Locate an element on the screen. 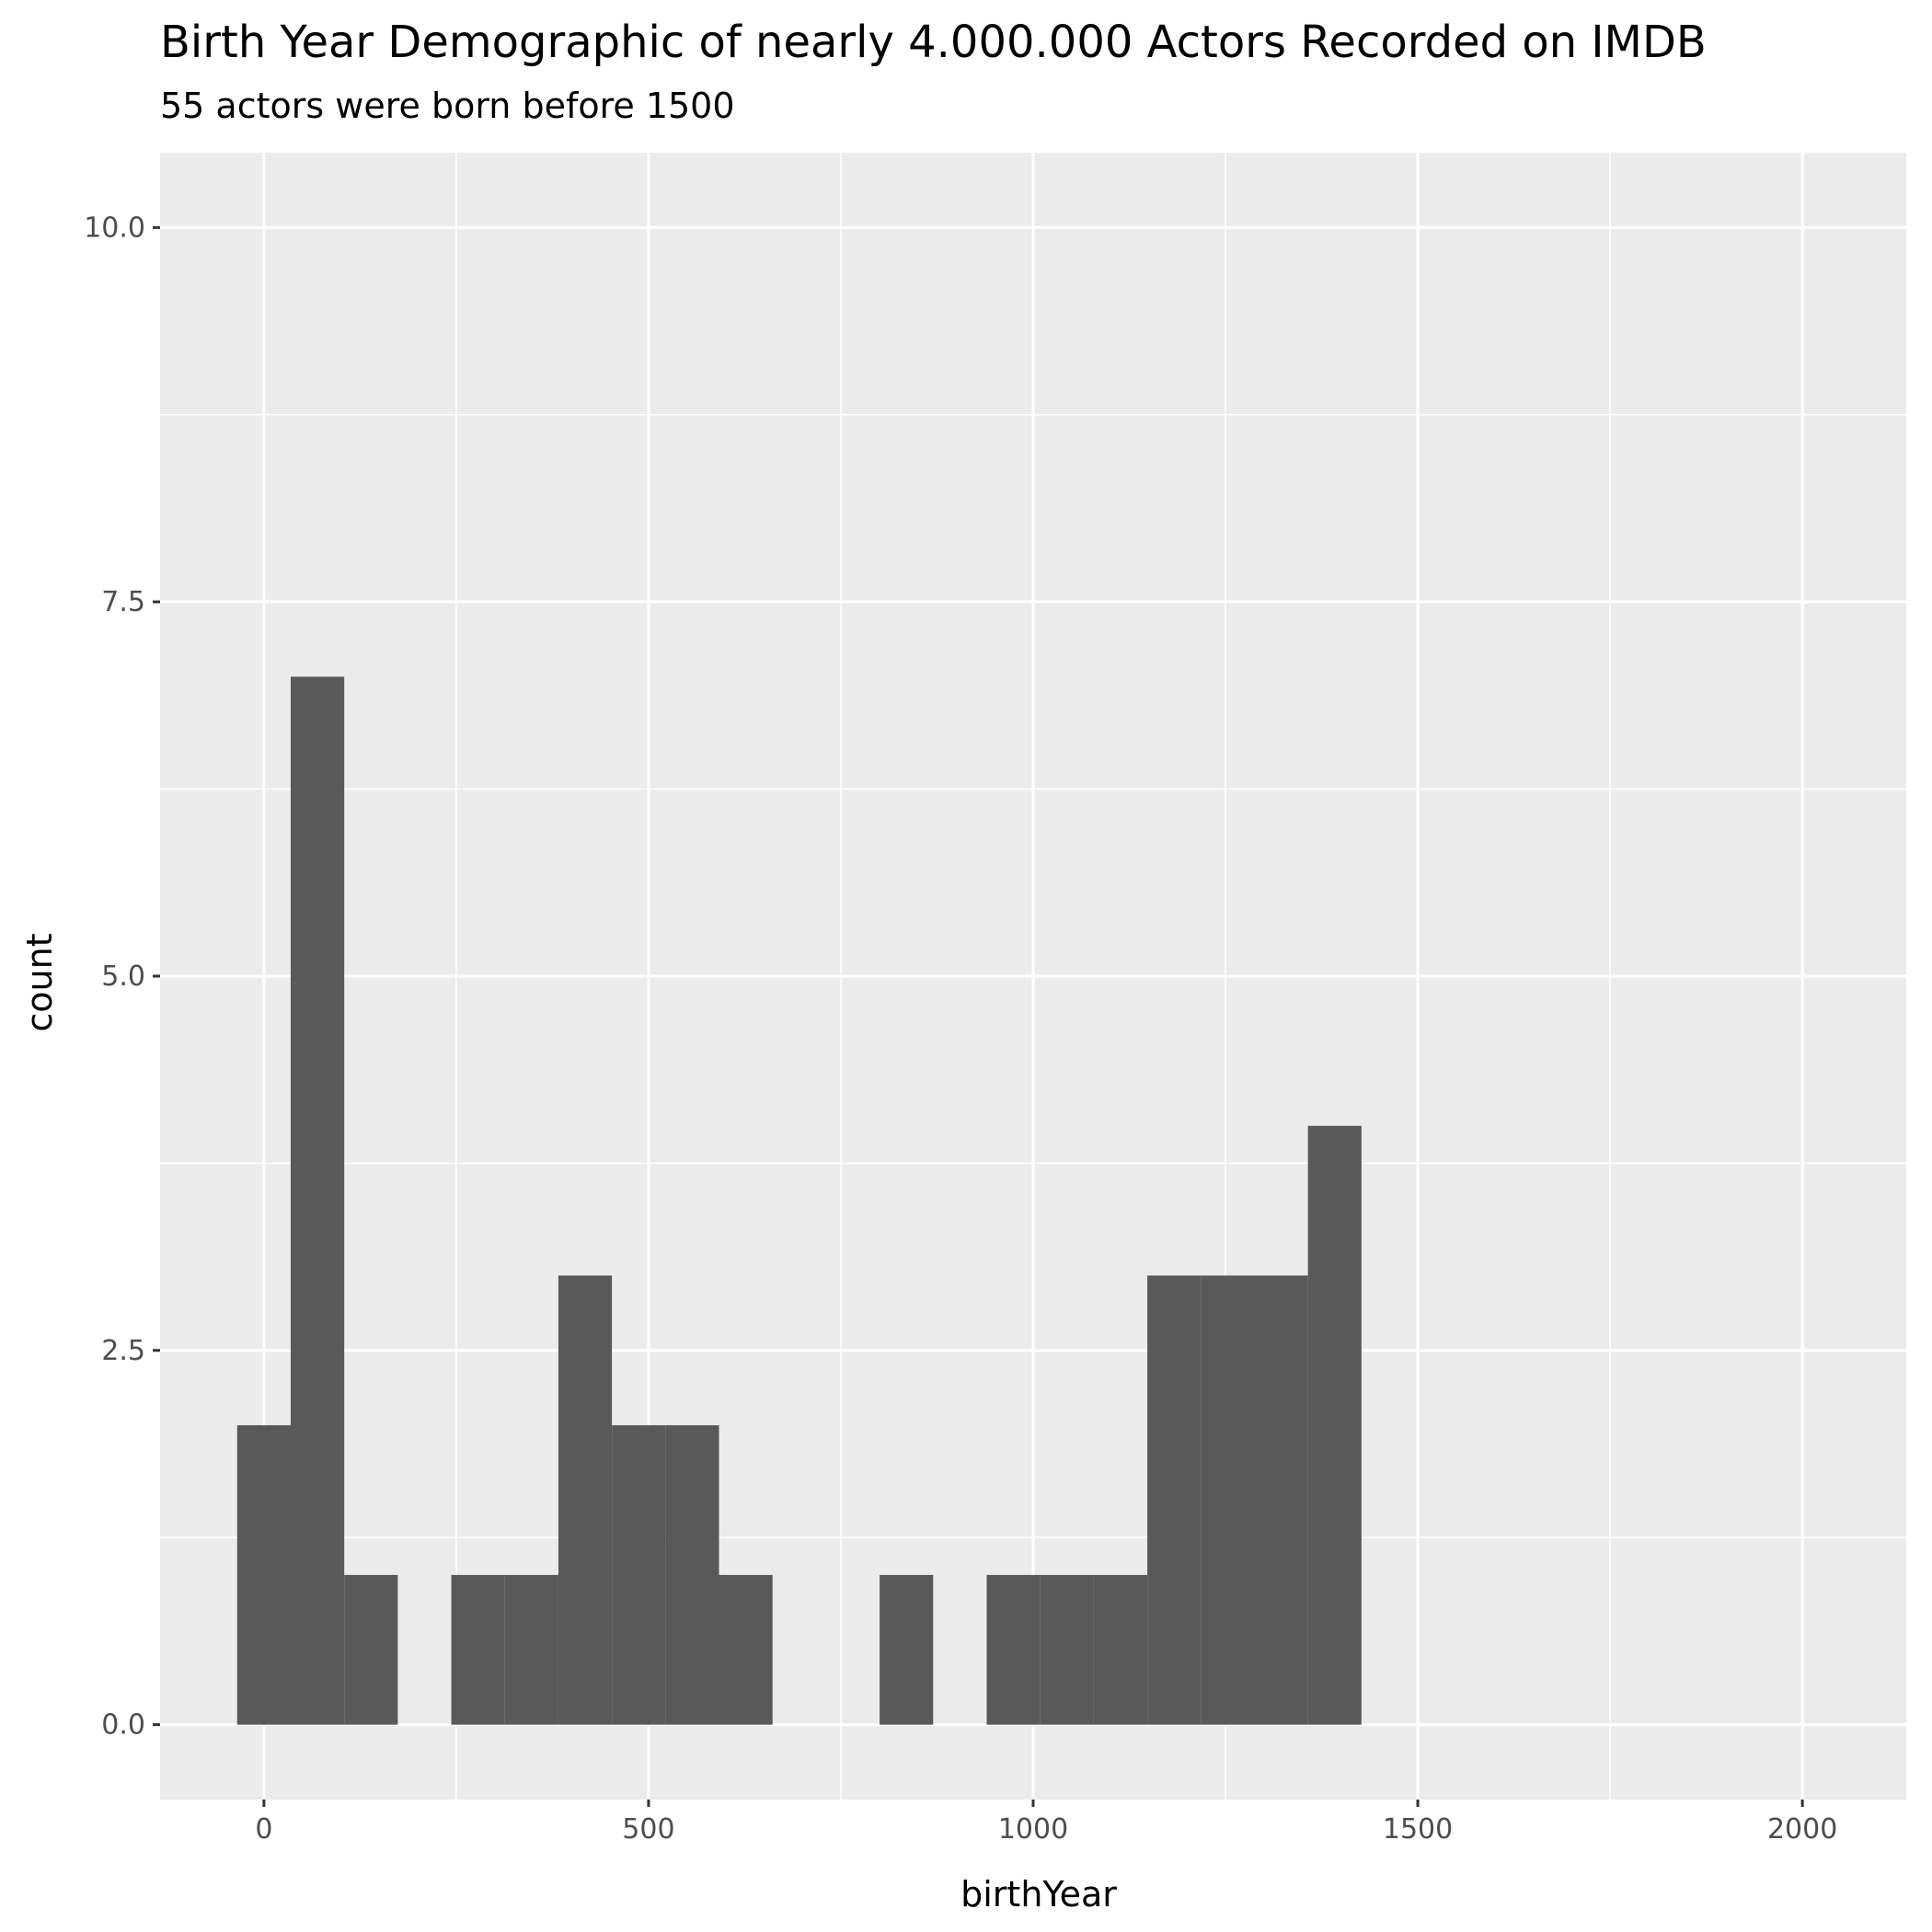  y-tick-label: 10.0 is located at coordinates (114, 228).